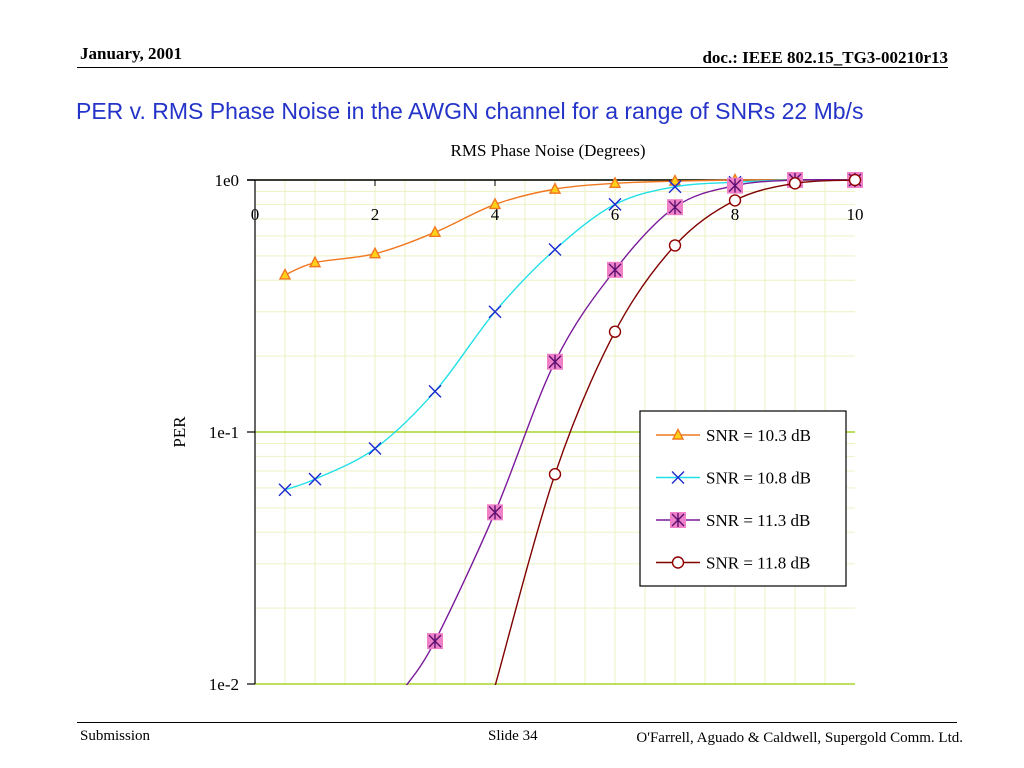 This screenshot has width=1024, height=768. I want to click on header-rule, so click(512, 67).